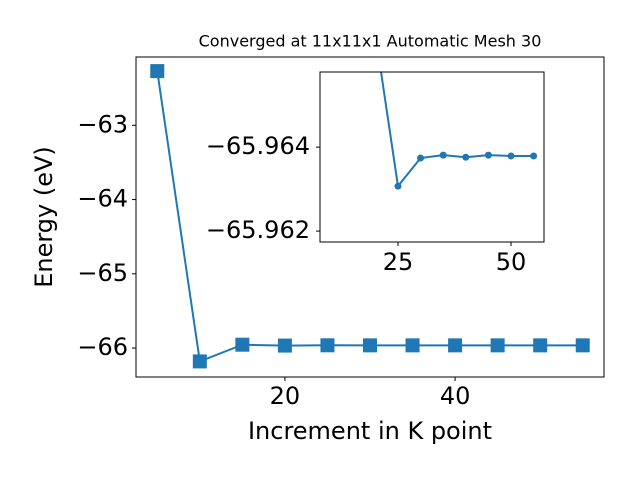 The height and width of the screenshot is (480, 640). What do you see at coordinates (44, 217) in the screenshot?
I see `y-axis-label: Energy (eV)` at bounding box center [44, 217].